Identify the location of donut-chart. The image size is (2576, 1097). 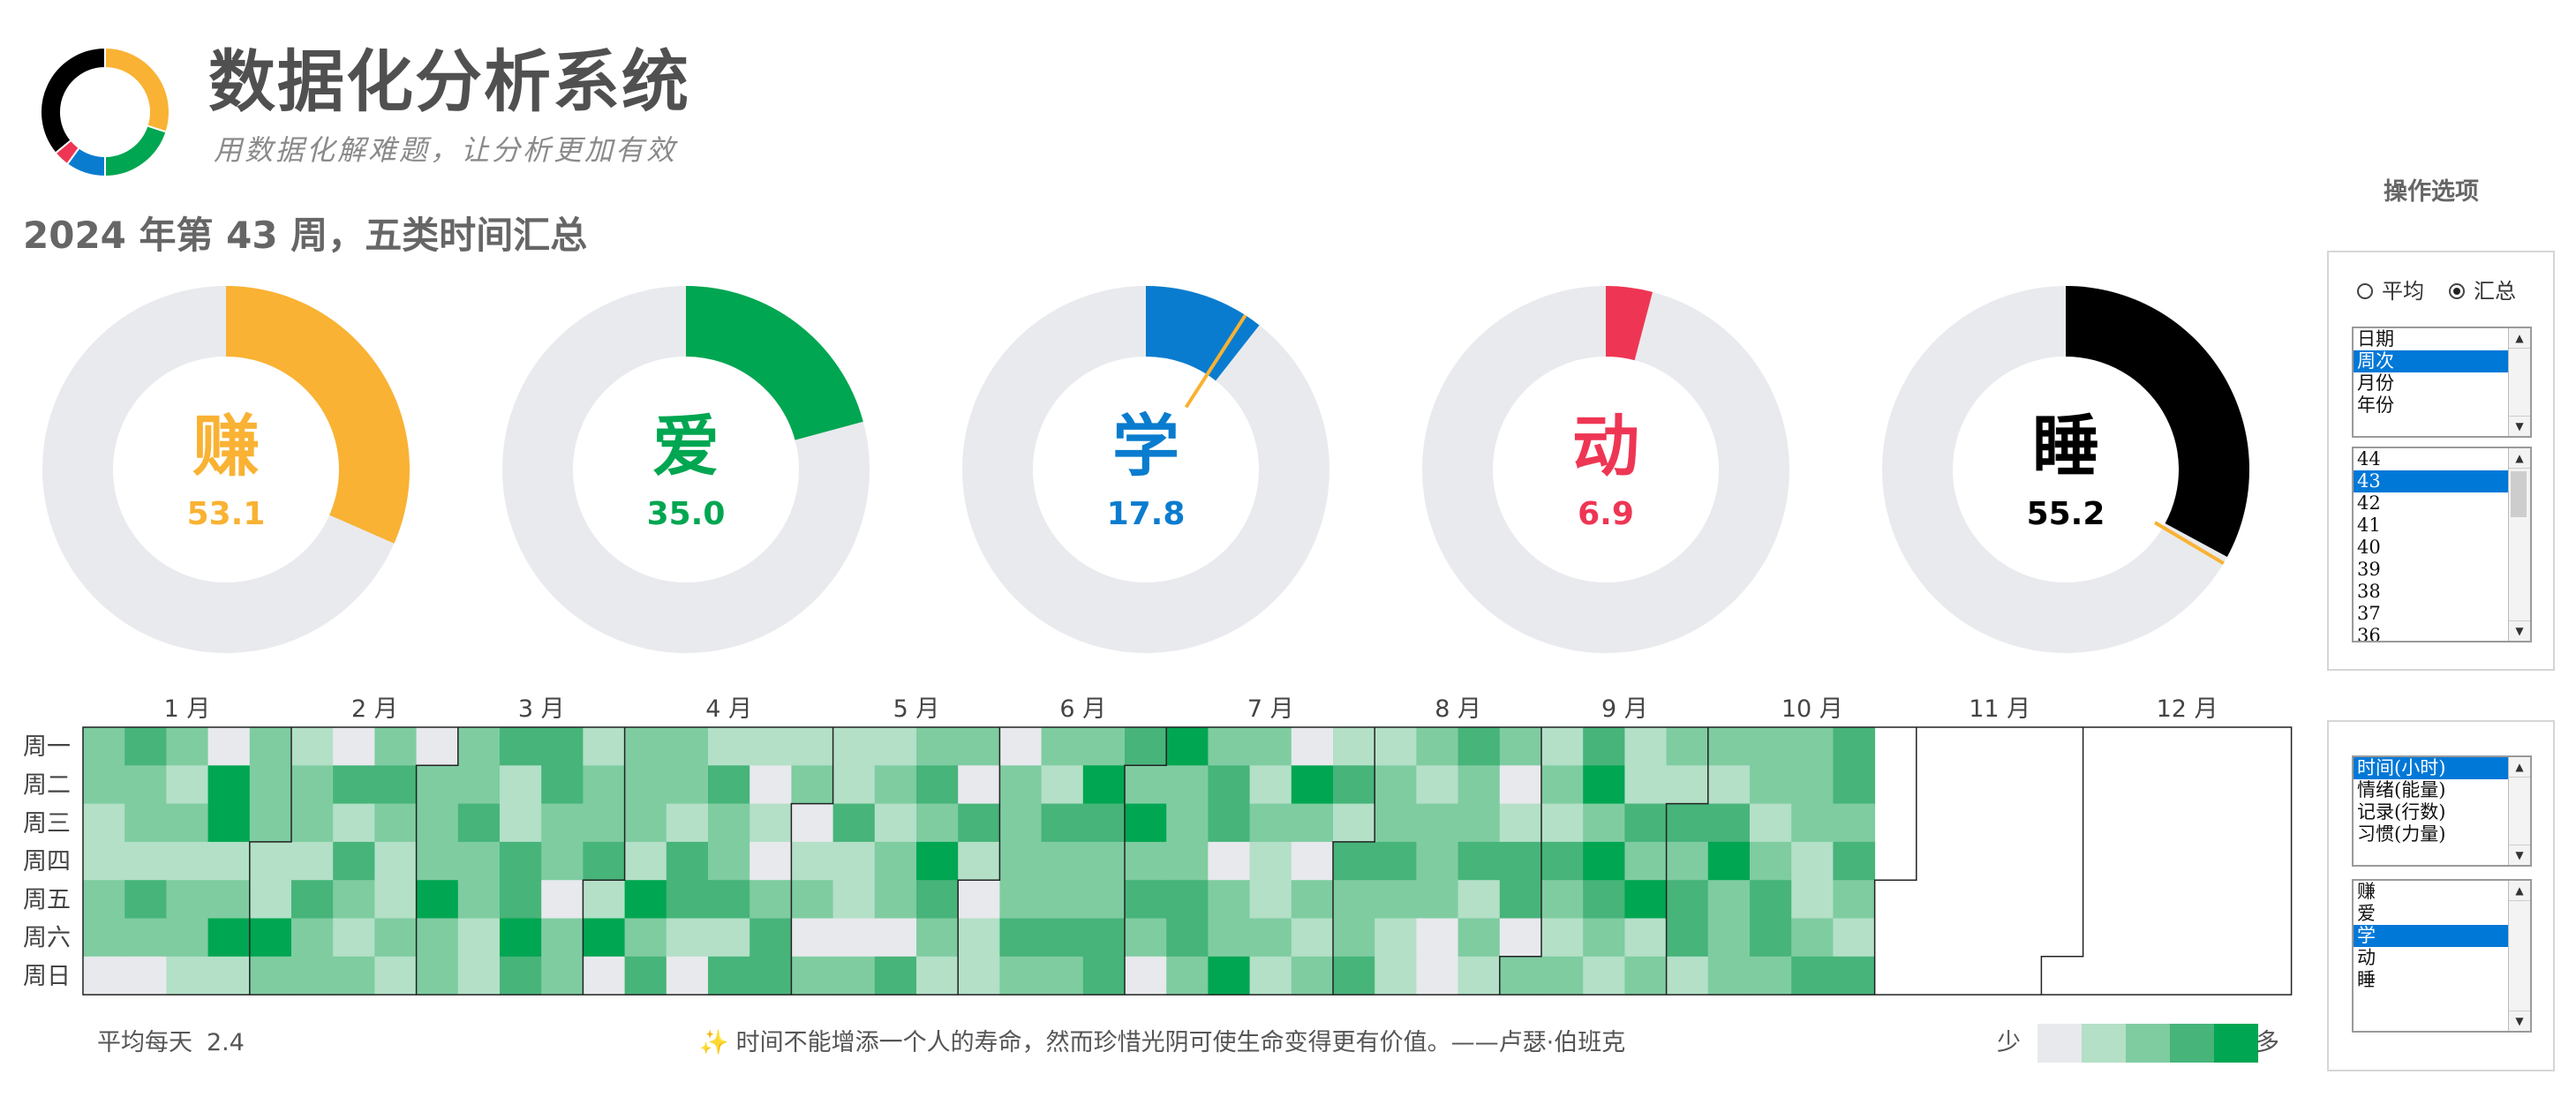
(686, 469).